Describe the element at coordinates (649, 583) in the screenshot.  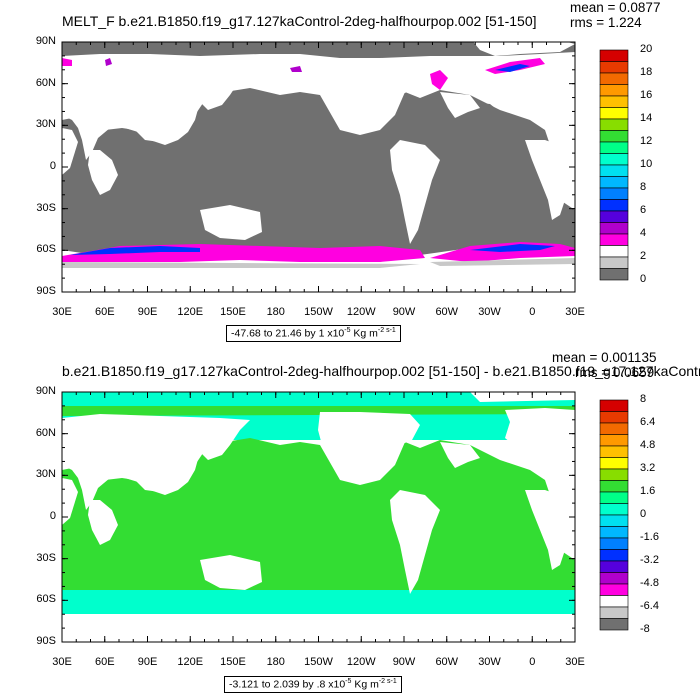
I see `colorbar-label: -4.8` at that location.